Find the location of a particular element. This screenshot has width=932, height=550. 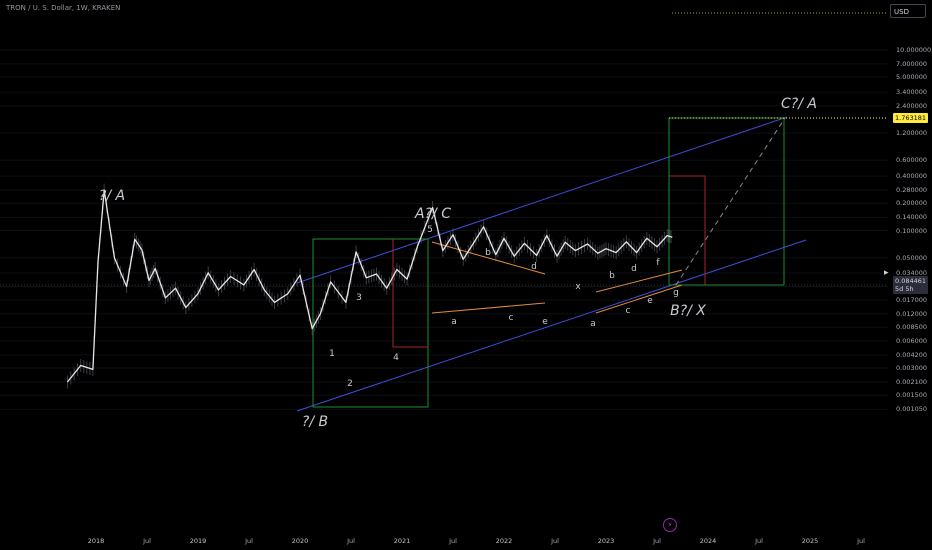

price-tick-label: 3.400000 is located at coordinates (912, 92).